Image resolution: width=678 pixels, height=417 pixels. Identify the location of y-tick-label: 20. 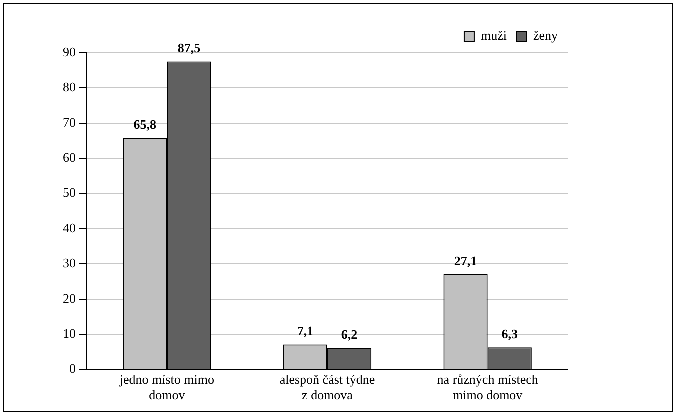
(69, 298).